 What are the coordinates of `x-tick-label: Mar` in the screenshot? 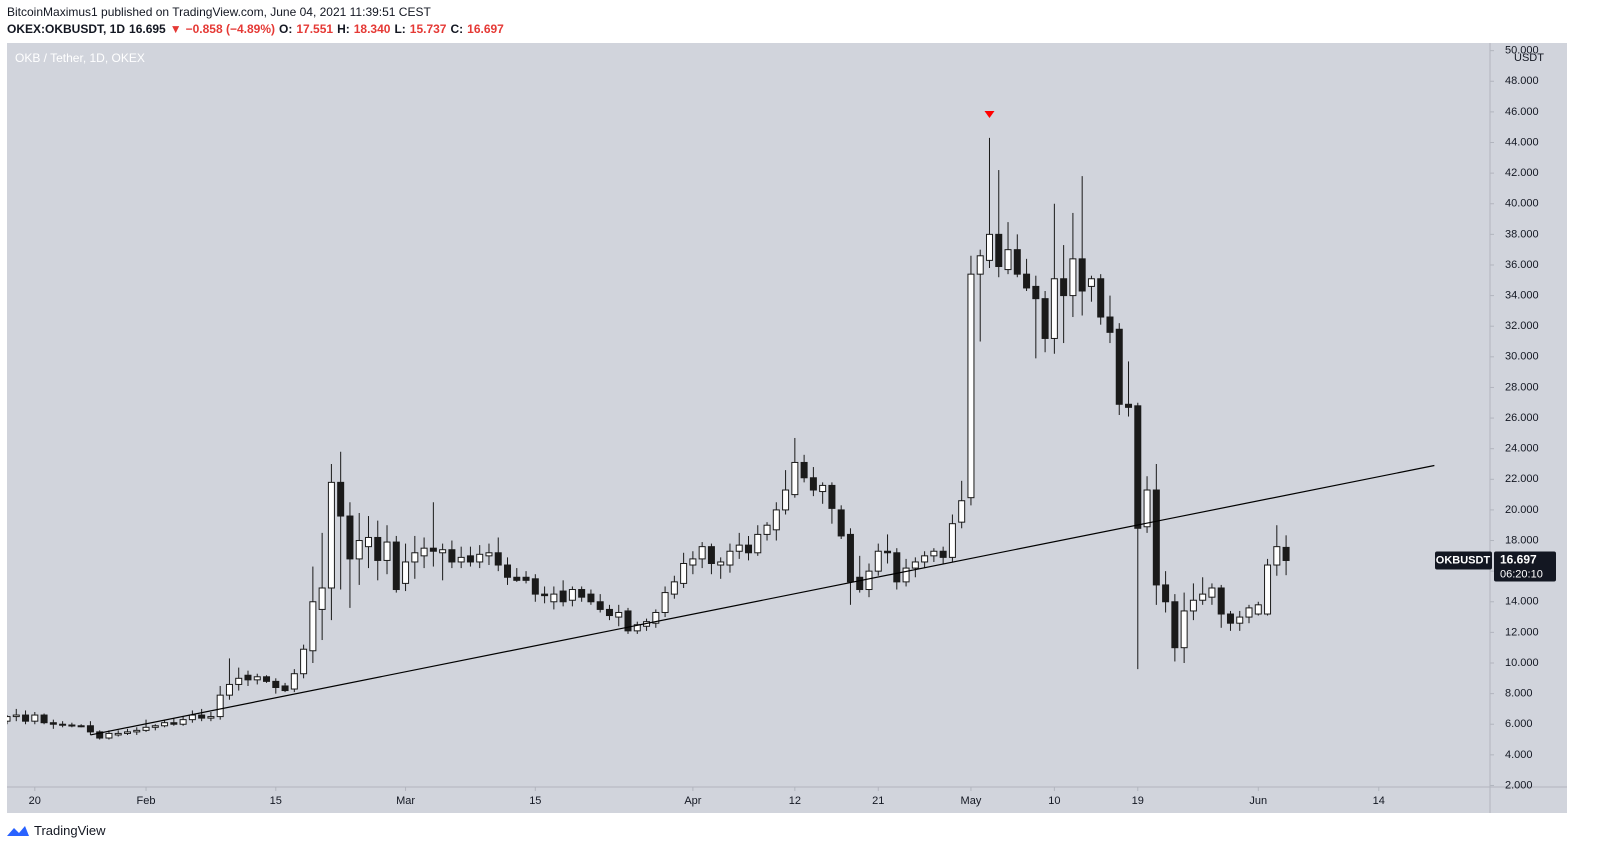 It's located at (405, 801).